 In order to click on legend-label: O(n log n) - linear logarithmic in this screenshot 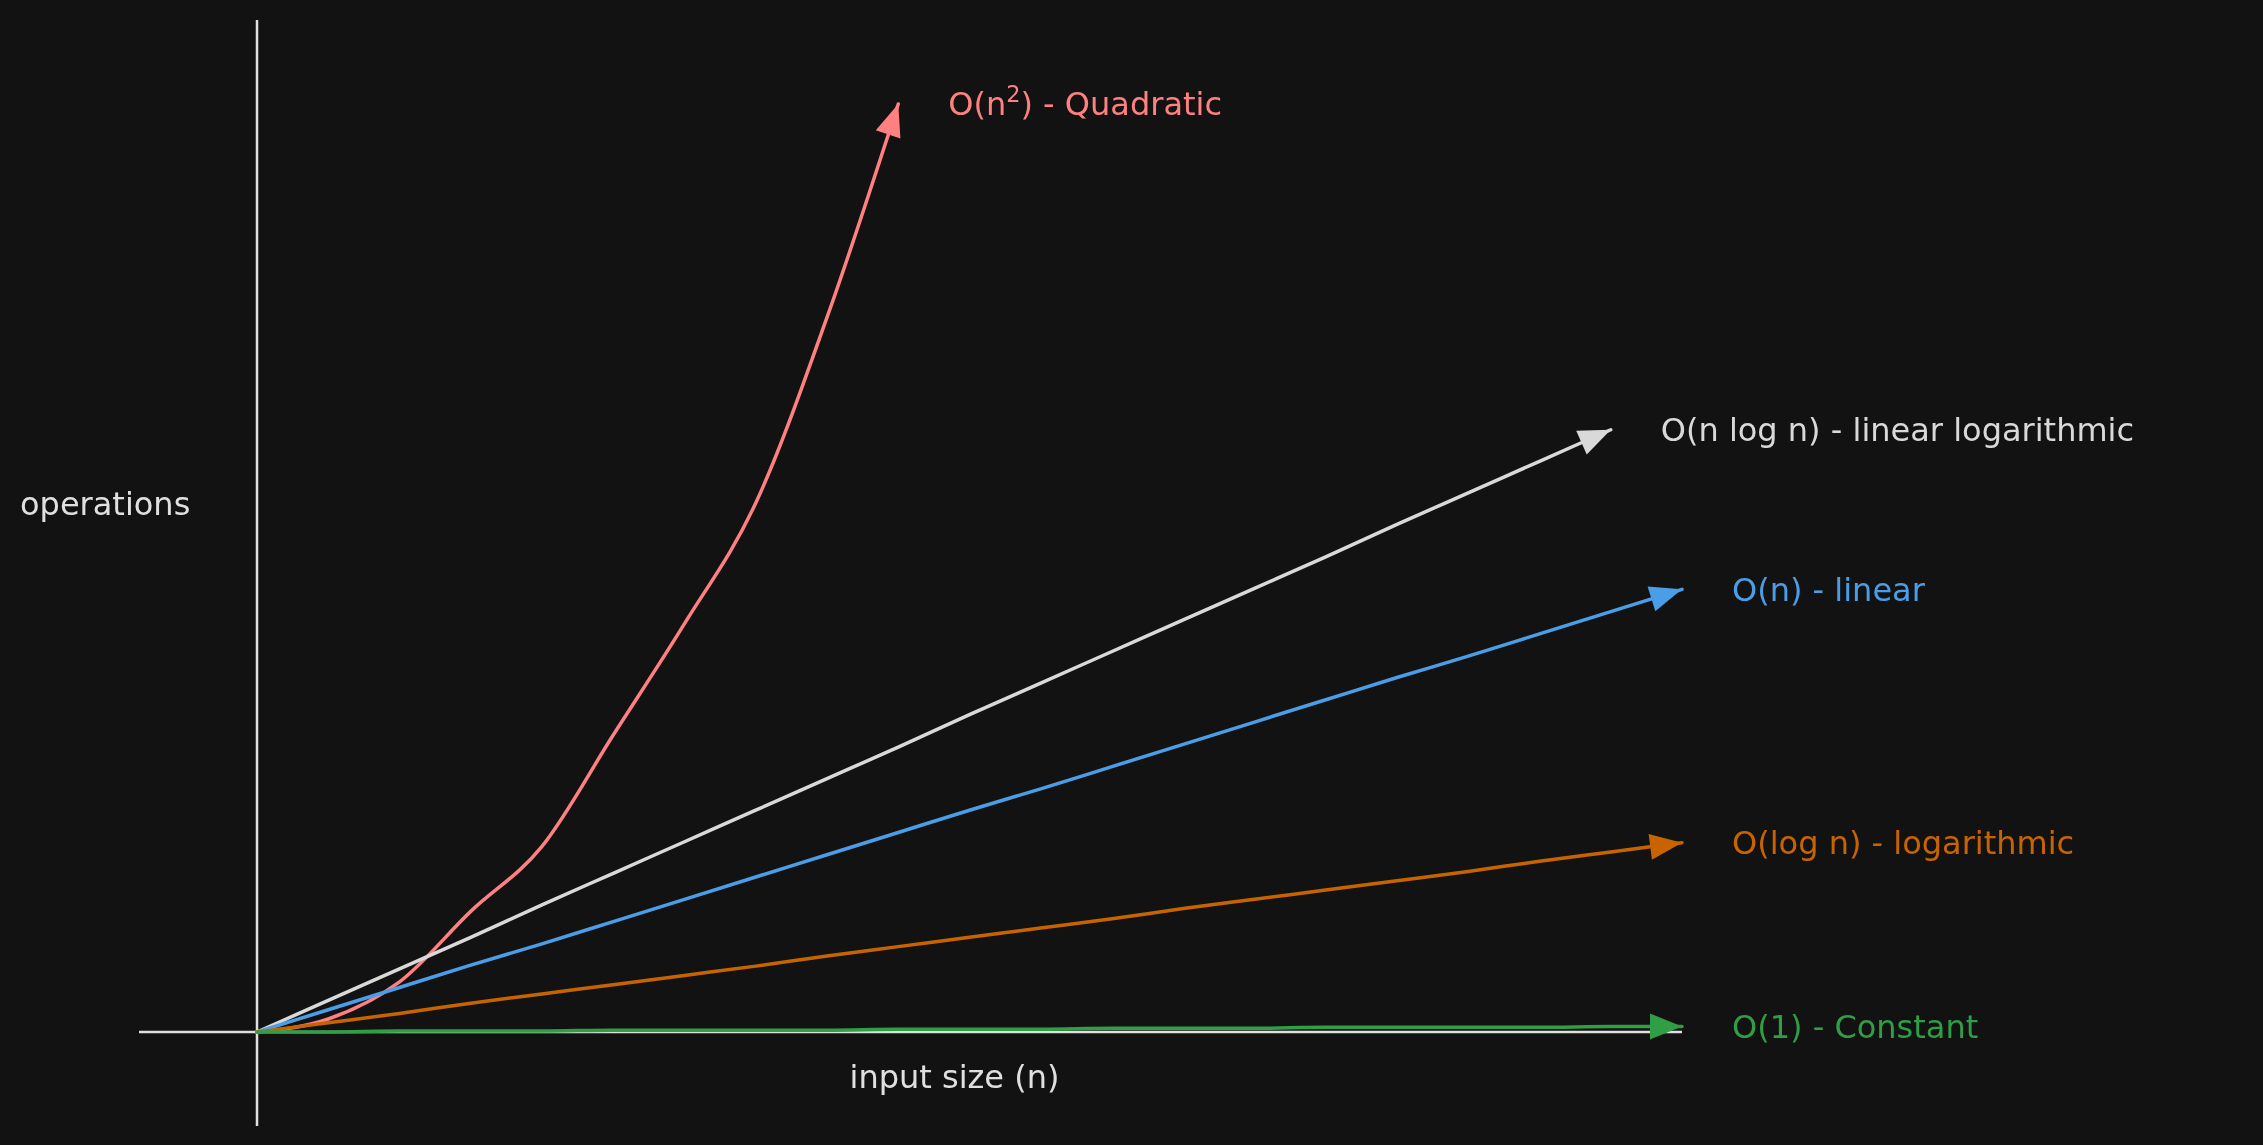, I will do `click(1897, 429)`.